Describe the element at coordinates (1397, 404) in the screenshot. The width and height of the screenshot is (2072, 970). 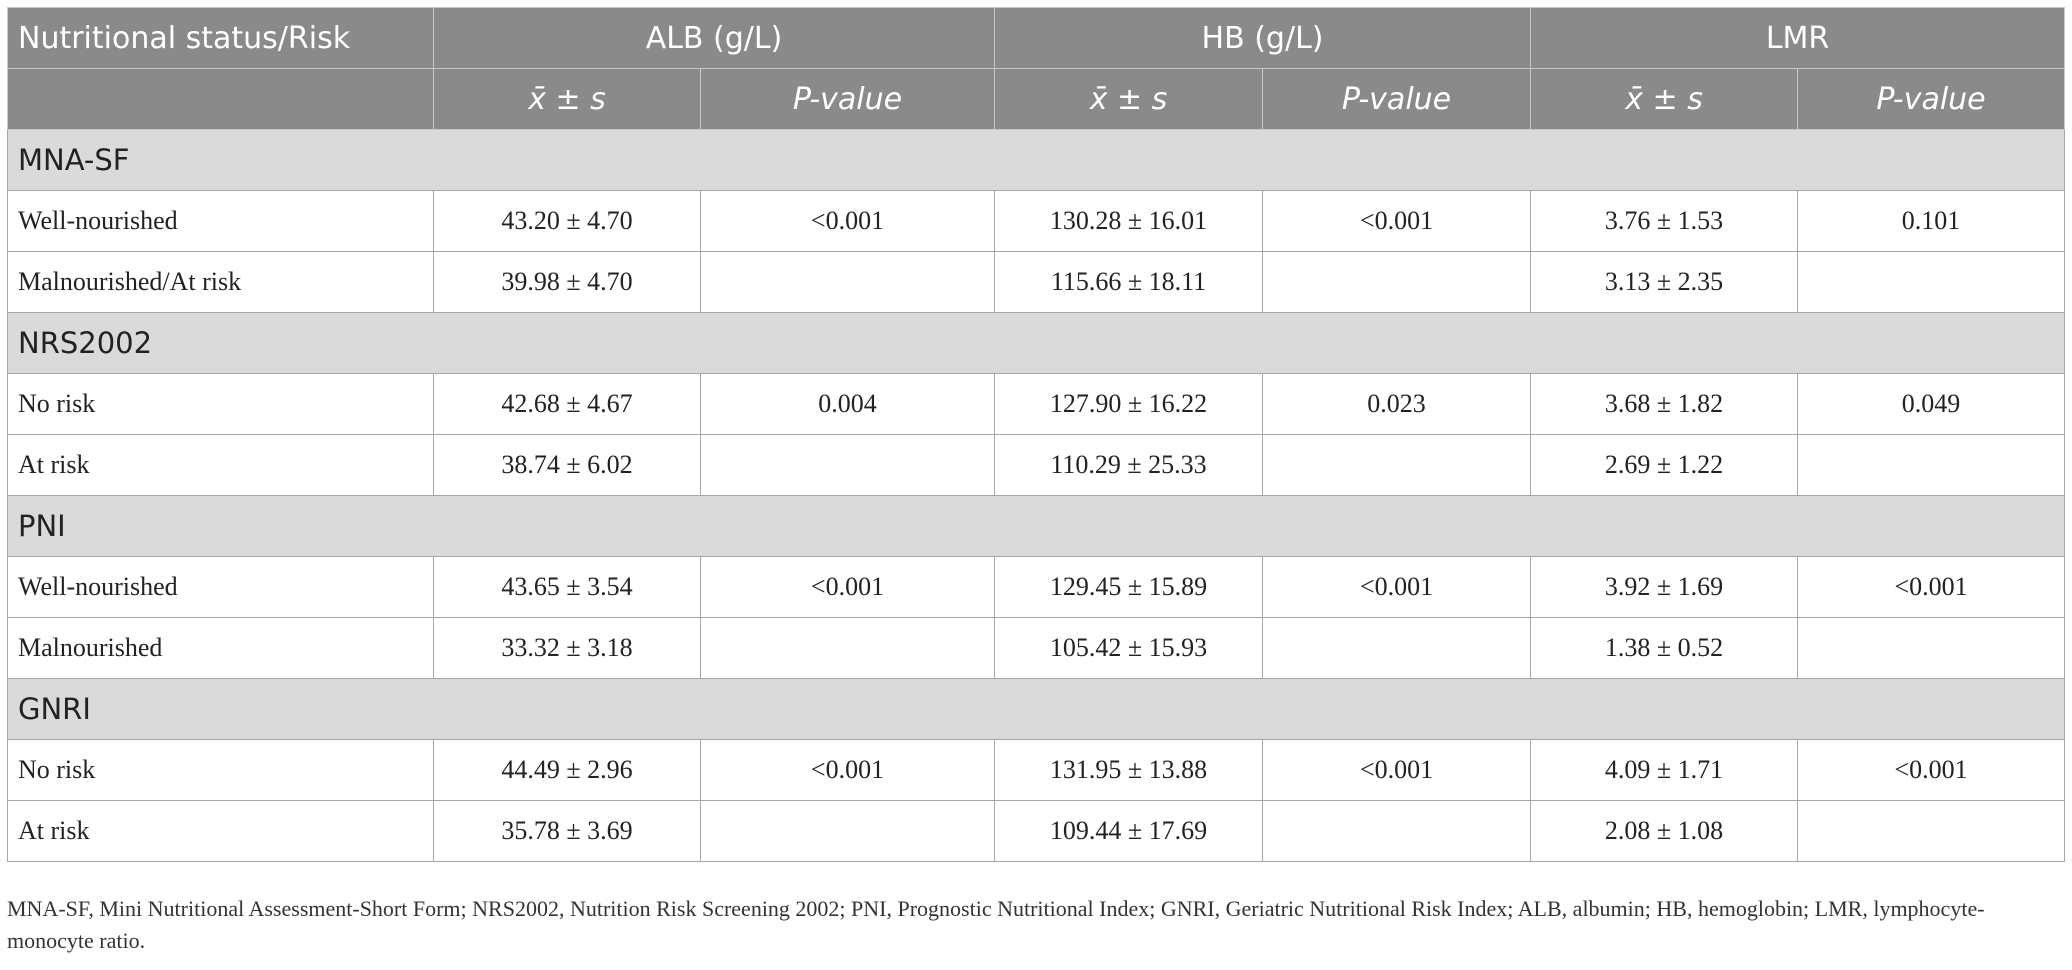
I see `cell: 0.023` at that location.